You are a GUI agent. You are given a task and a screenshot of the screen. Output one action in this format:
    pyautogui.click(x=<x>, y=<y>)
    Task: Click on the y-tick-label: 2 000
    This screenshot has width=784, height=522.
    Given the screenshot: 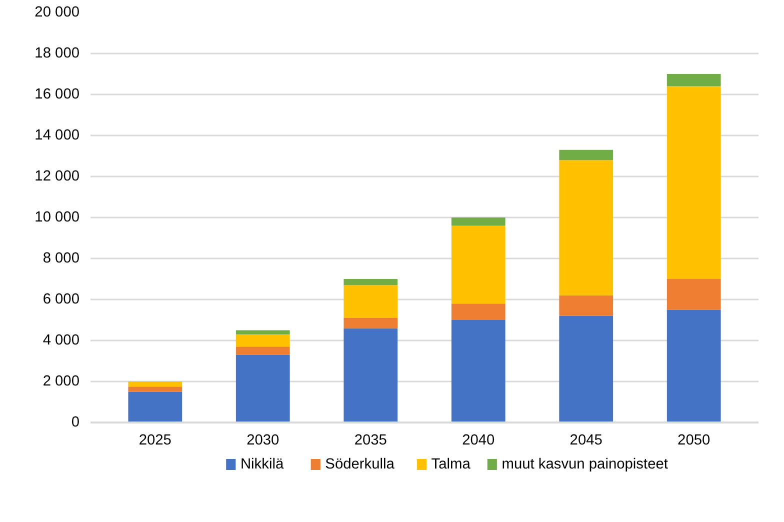 What is the action you would take?
    pyautogui.click(x=61, y=382)
    